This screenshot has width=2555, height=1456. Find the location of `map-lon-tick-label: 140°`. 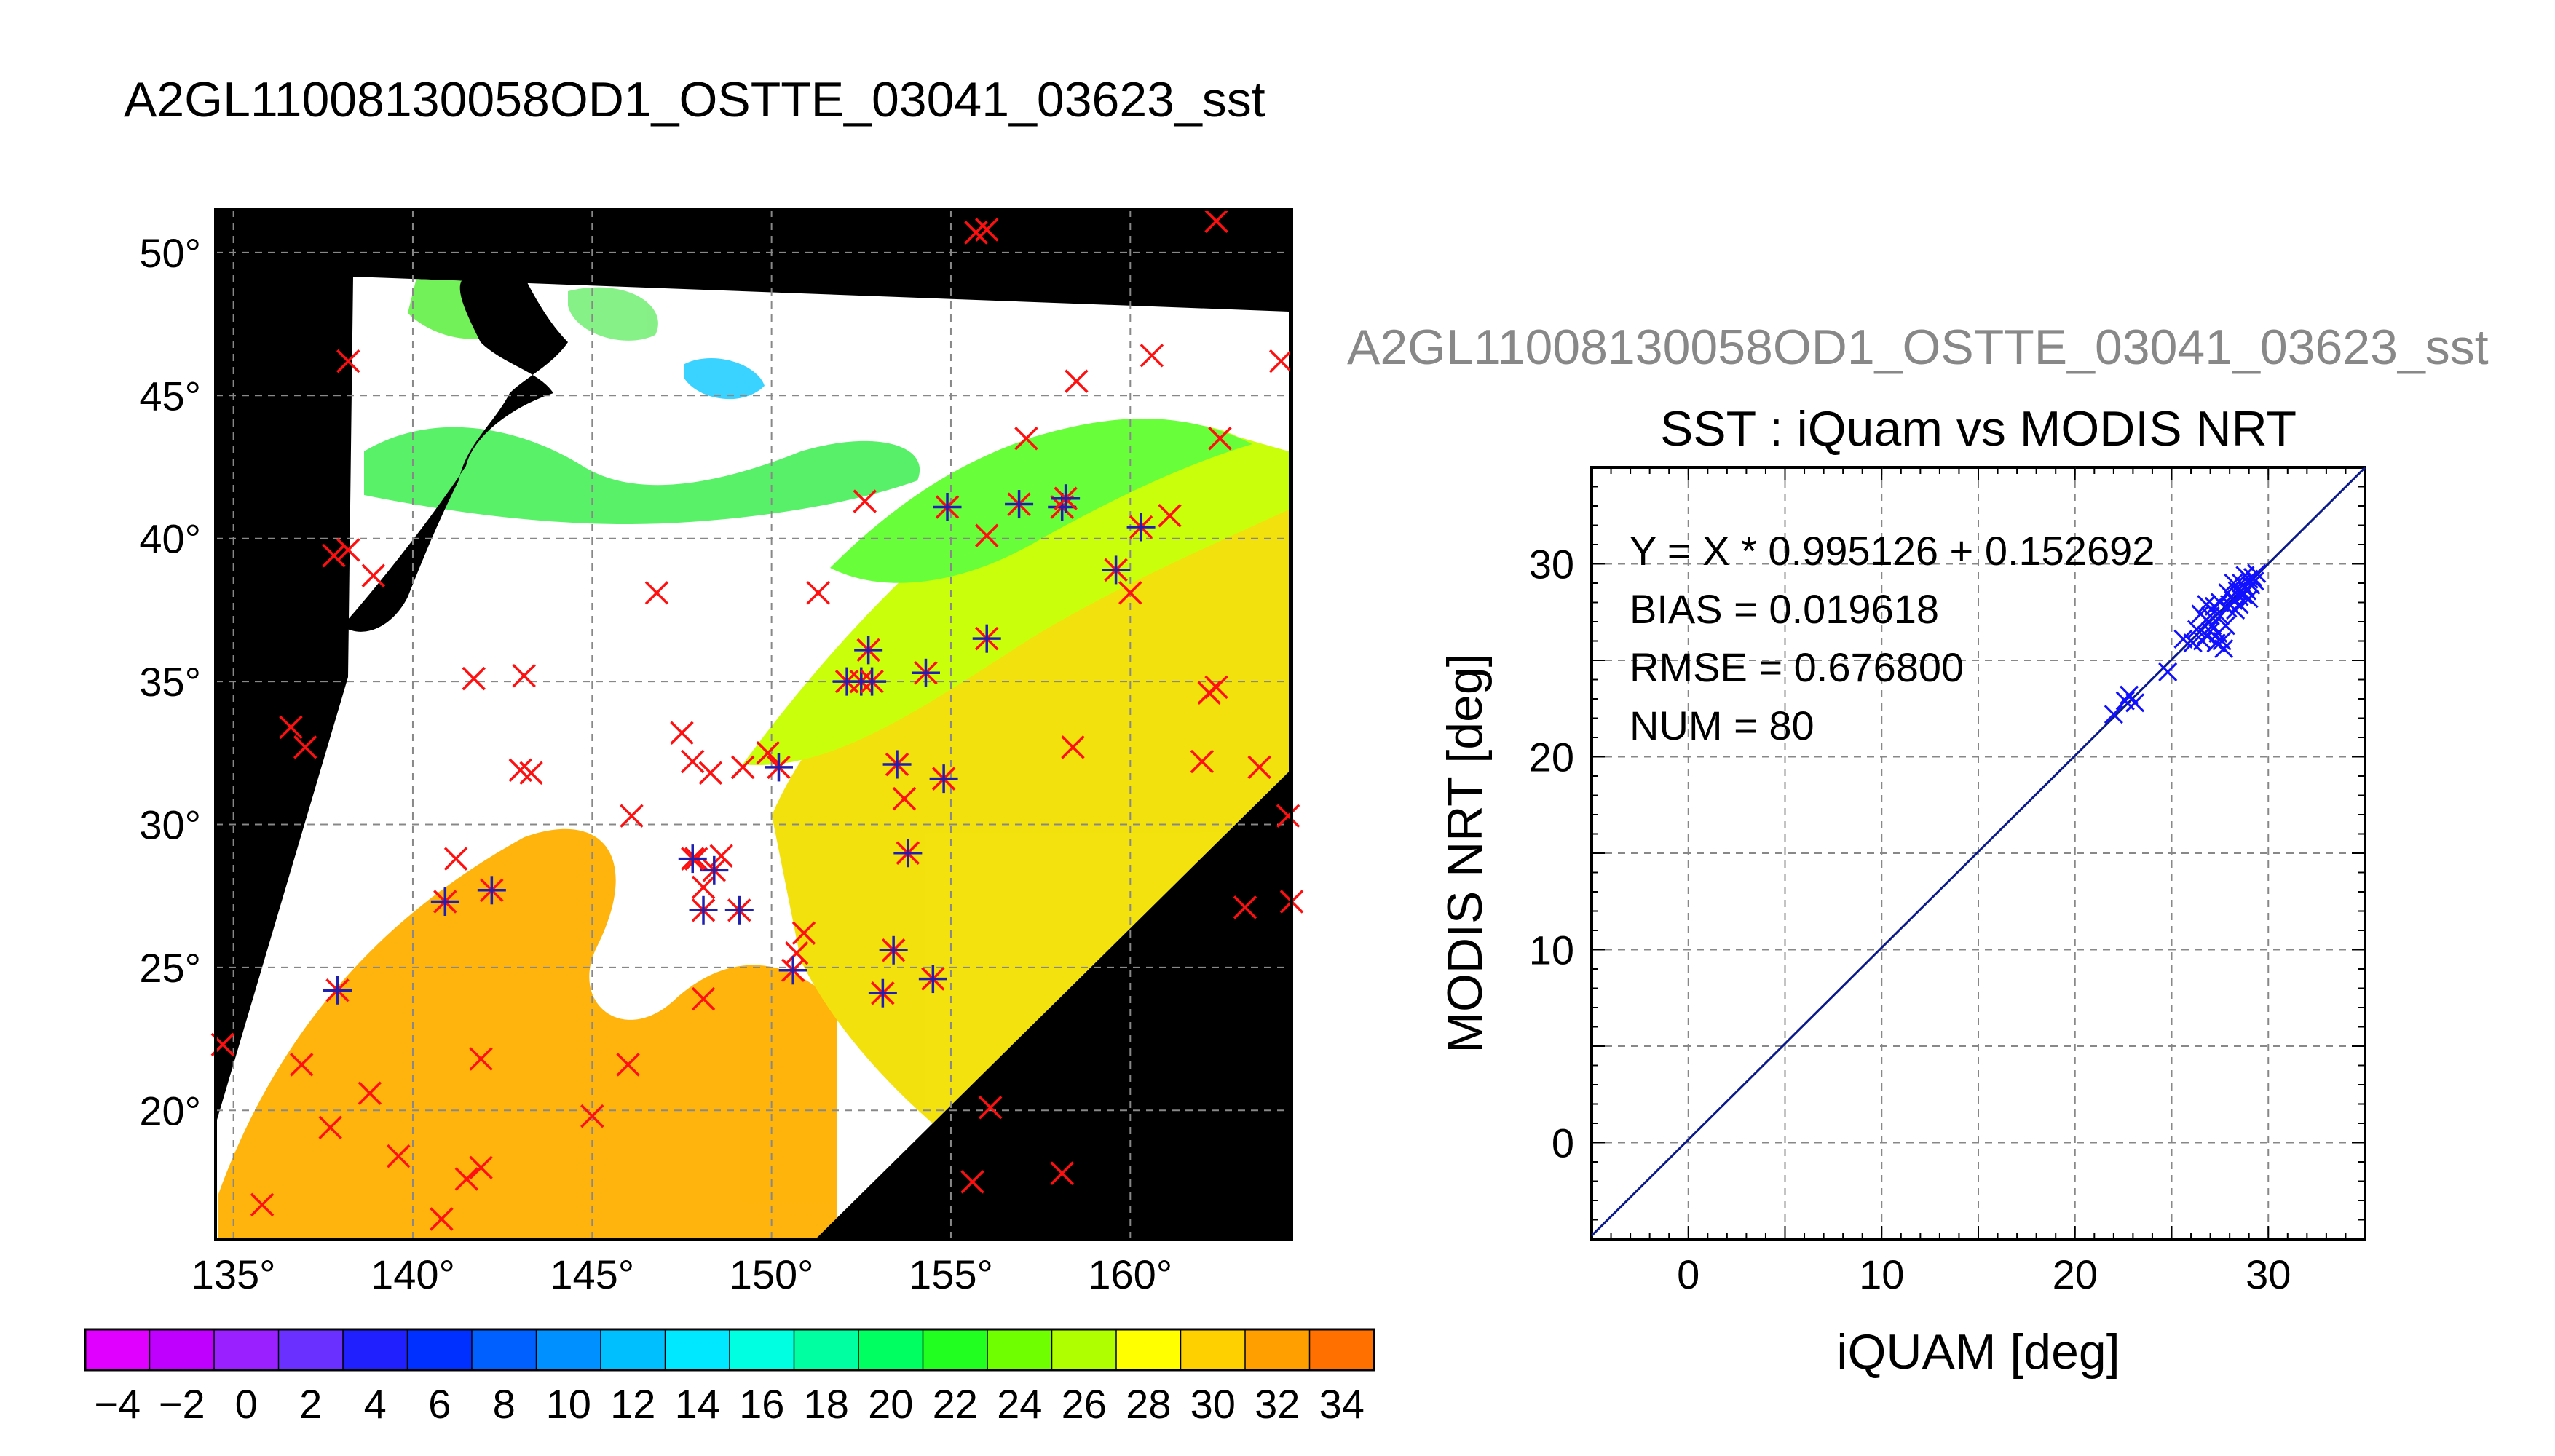

map-lon-tick-label: 140° is located at coordinates (413, 1274).